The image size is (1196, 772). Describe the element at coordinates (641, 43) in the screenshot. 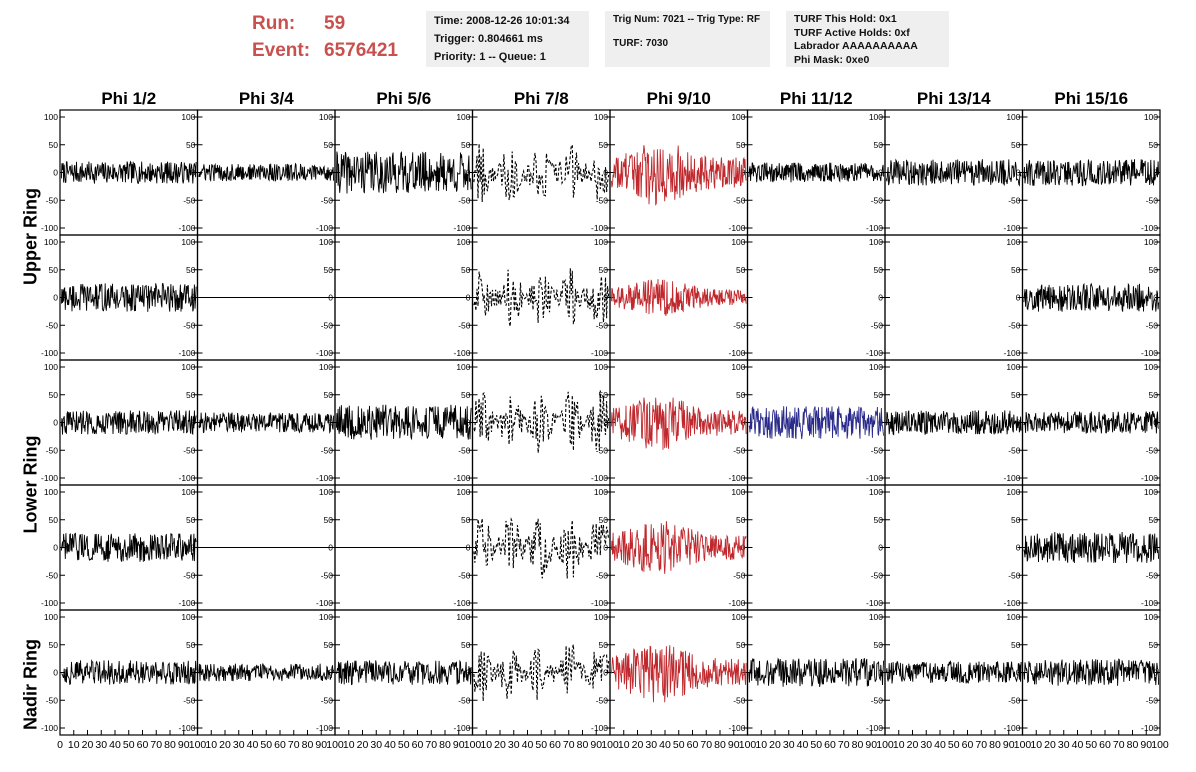

I see `turf-text: TURF: 7030` at that location.